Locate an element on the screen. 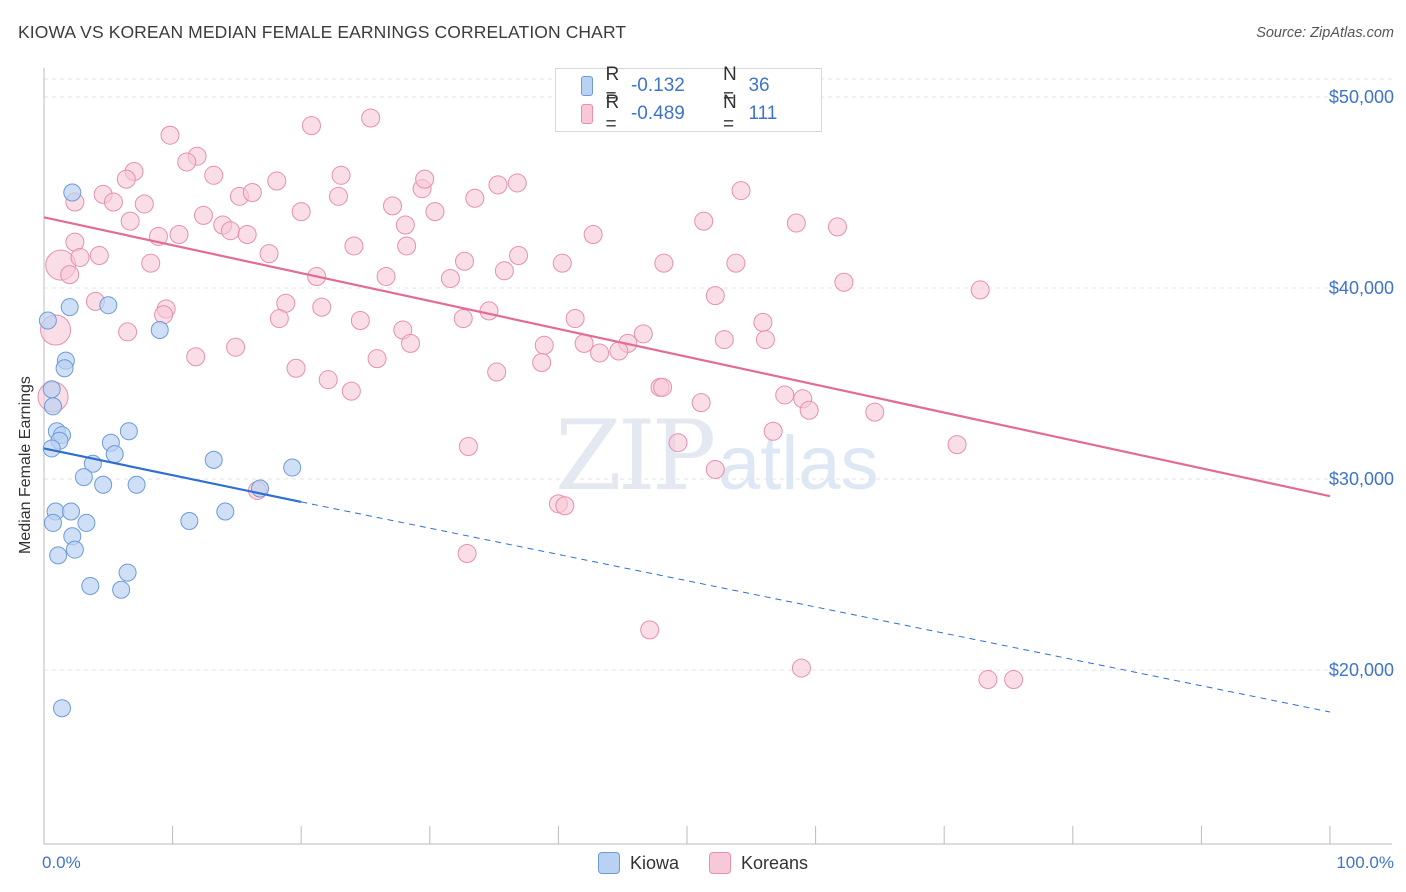 The width and height of the screenshot is (1406, 892). legend-row-koreans: R = -0.489 N = 111 is located at coordinates (692, 113).